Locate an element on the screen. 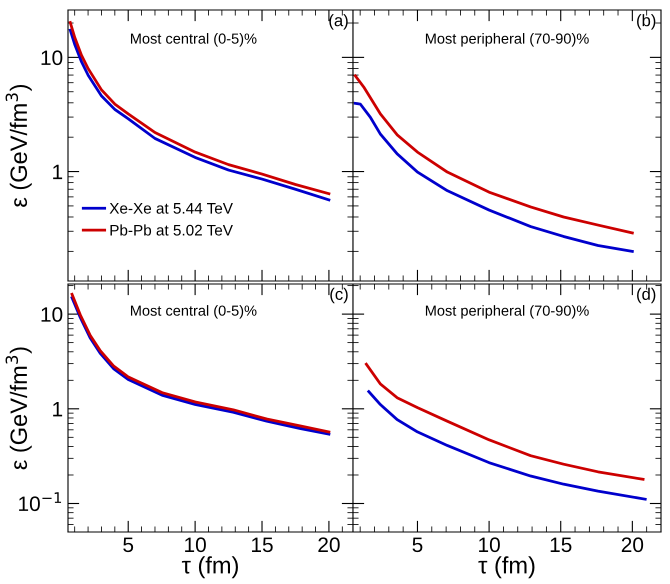 This screenshot has height=584, width=670. annotation: (b) is located at coordinates (646, 22).